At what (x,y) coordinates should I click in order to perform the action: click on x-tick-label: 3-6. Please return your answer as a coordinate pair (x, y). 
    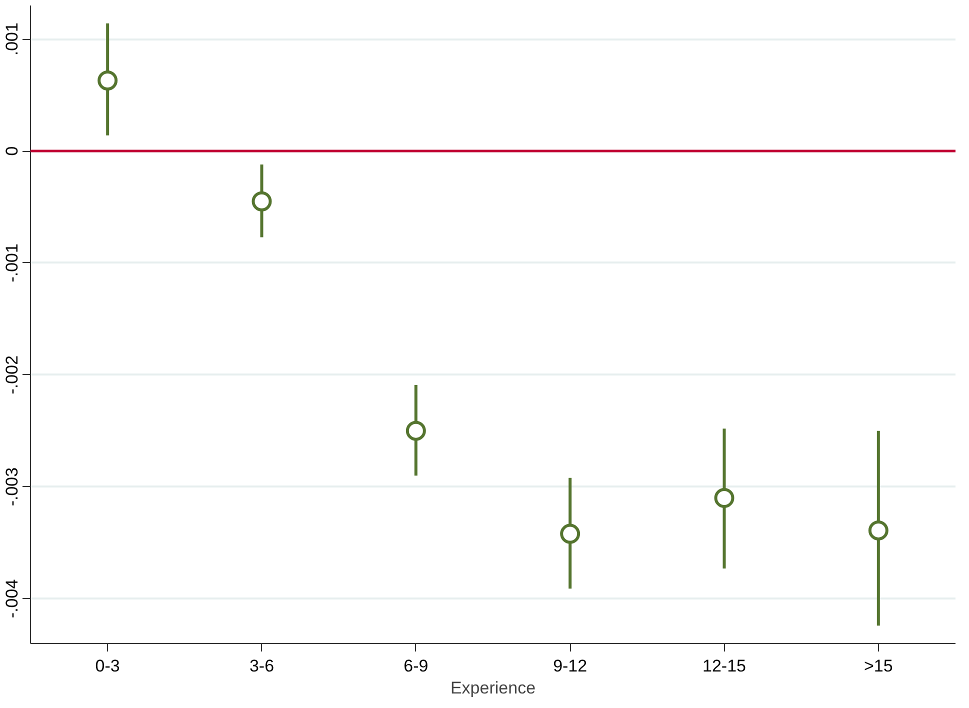
    Looking at the image, I should click on (261, 666).